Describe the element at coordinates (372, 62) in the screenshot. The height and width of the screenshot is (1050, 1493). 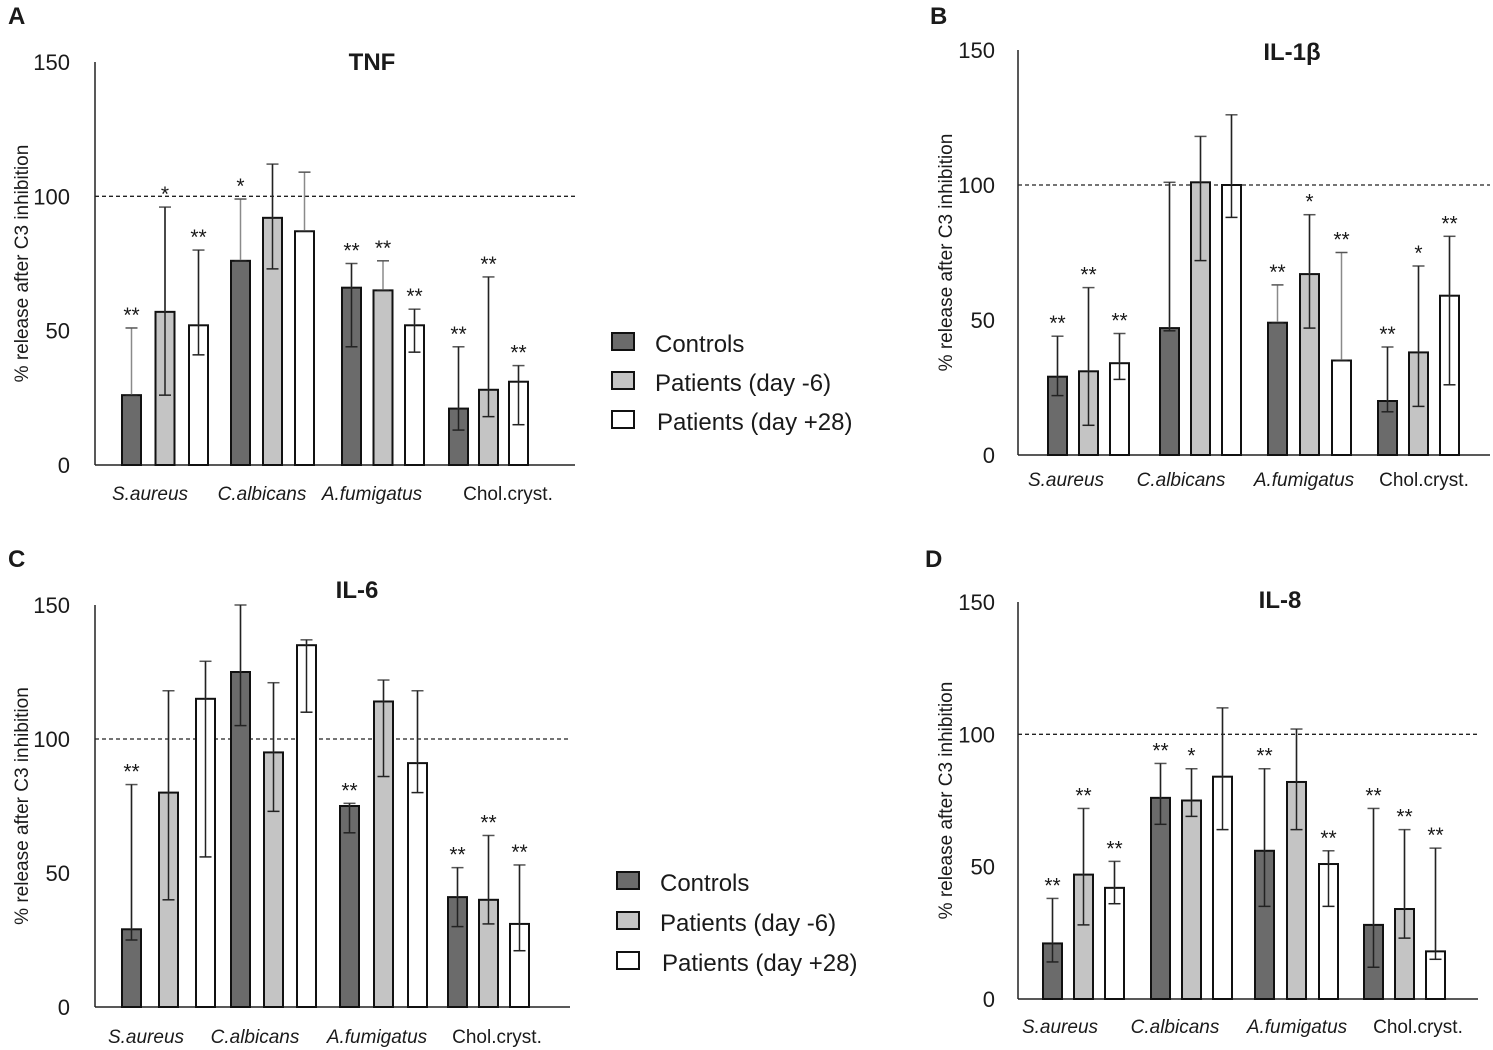
I see `chart-title: TNF` at that location.